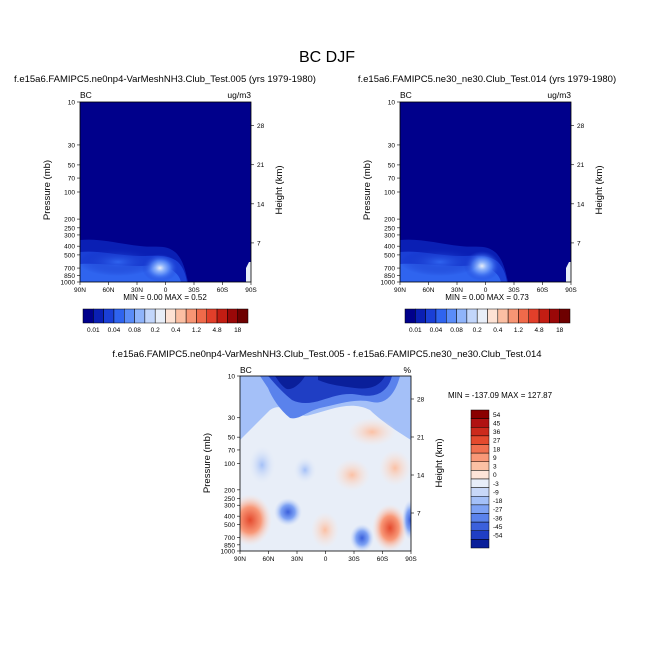 Image resolution: width=654 pixels, height=654 pixels. I want to click on panel-3-field, so click(325, 463).